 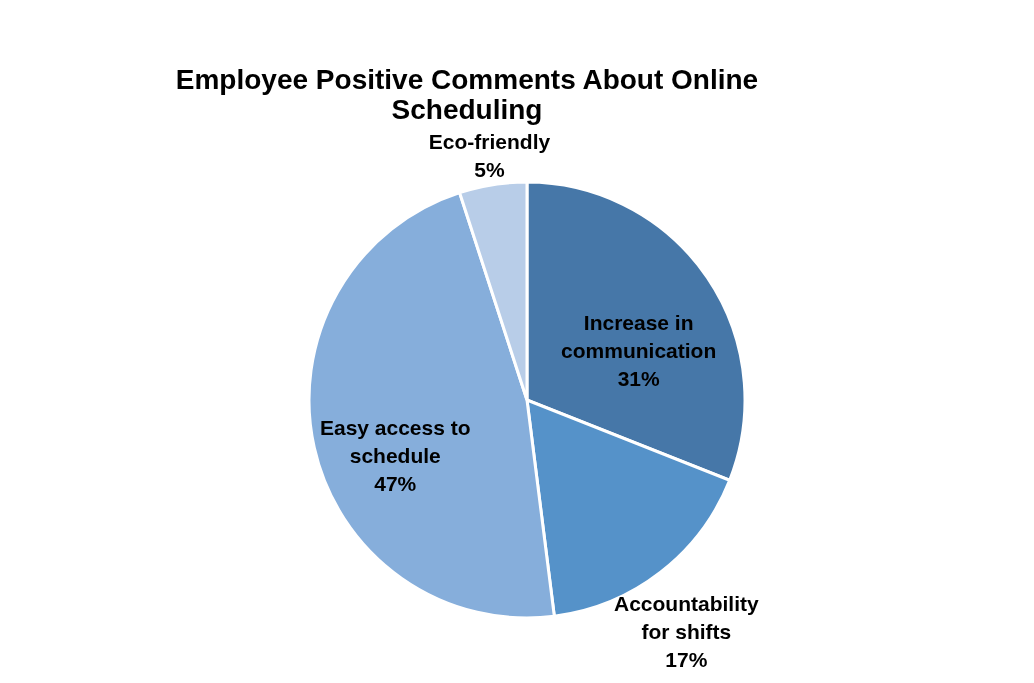 I want to click on slice-label: Eco-friendly, so click(x=489, y=141).